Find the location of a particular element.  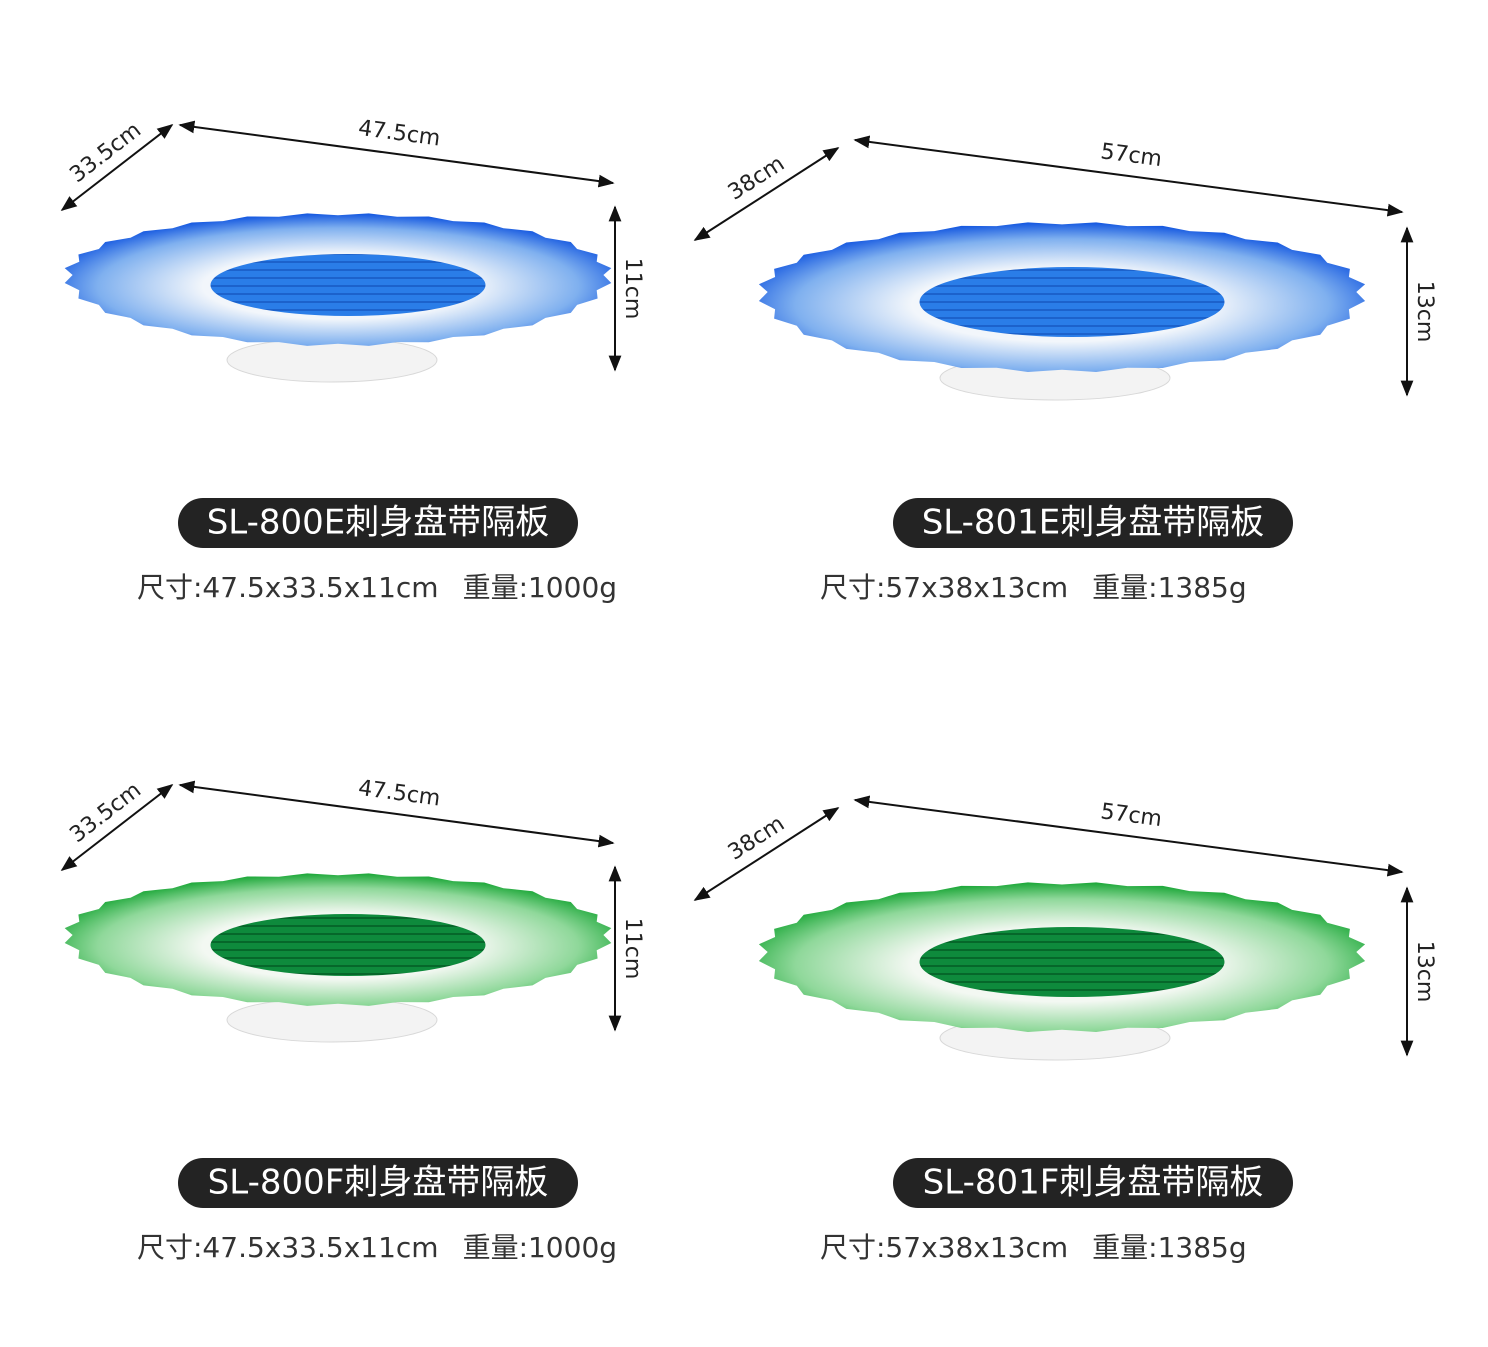

product-name: SL-801F刺身盘带隔板 is located at coordinates (1093, 1183).